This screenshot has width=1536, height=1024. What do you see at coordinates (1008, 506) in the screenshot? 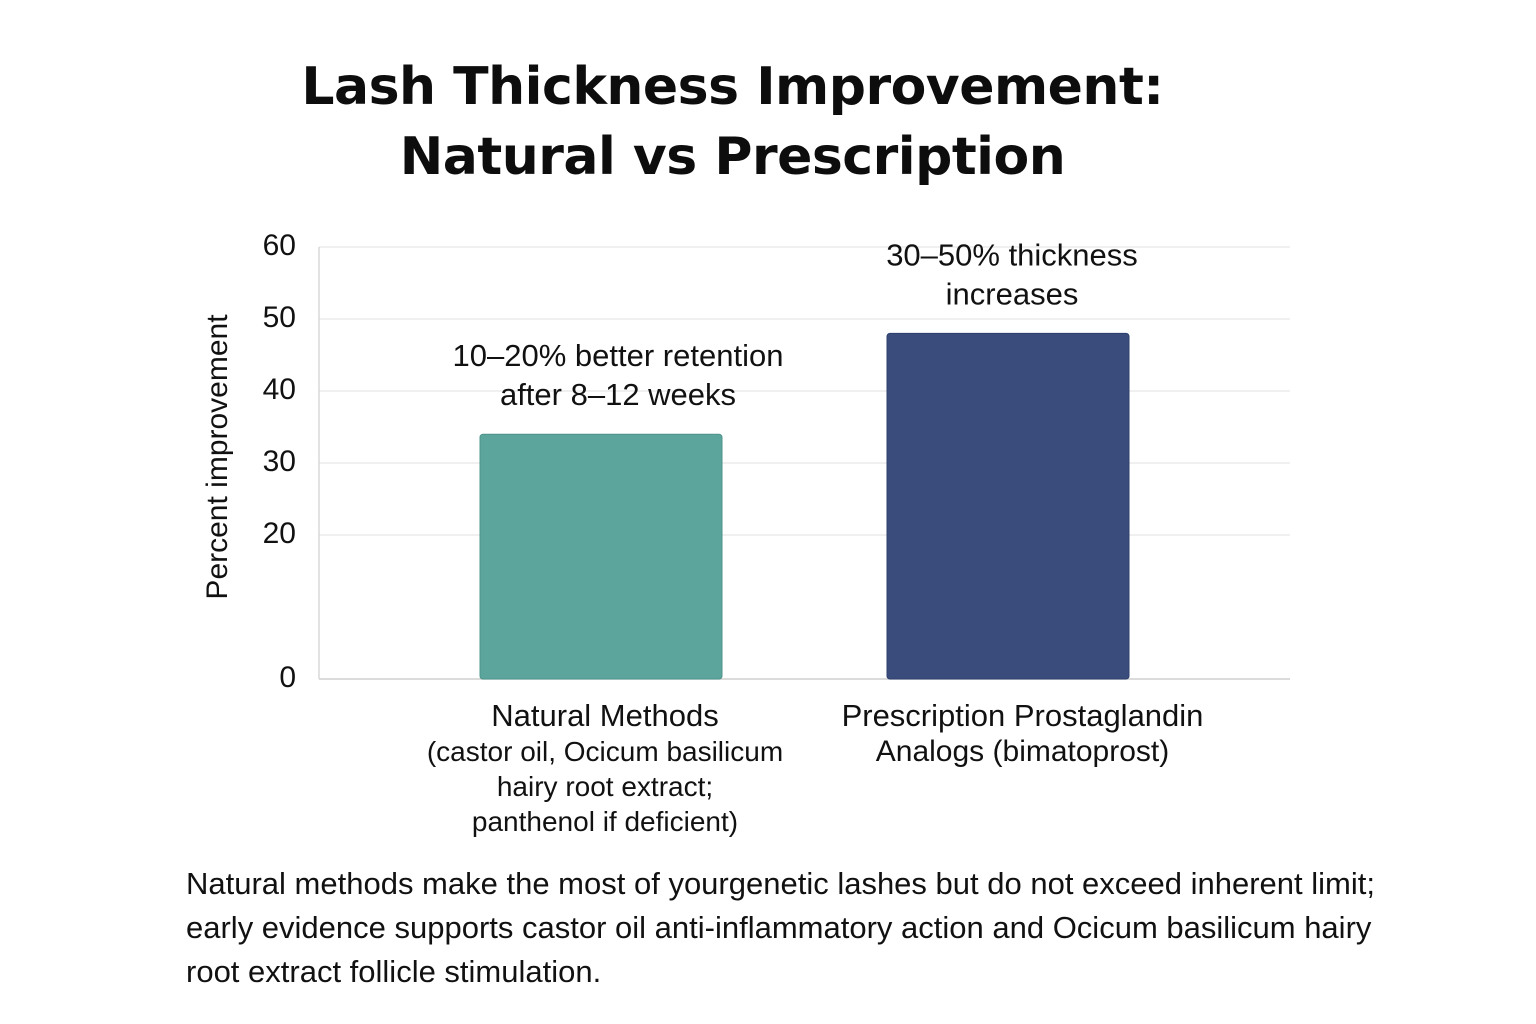
I see `bar-prescription` at bounding box center [1008, 506].